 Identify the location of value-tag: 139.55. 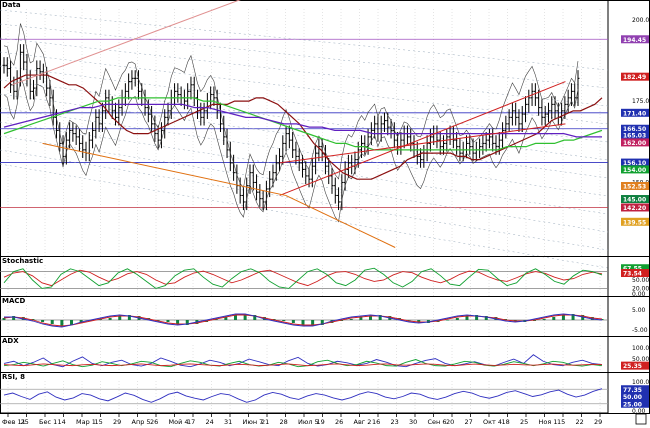
(635, 221).